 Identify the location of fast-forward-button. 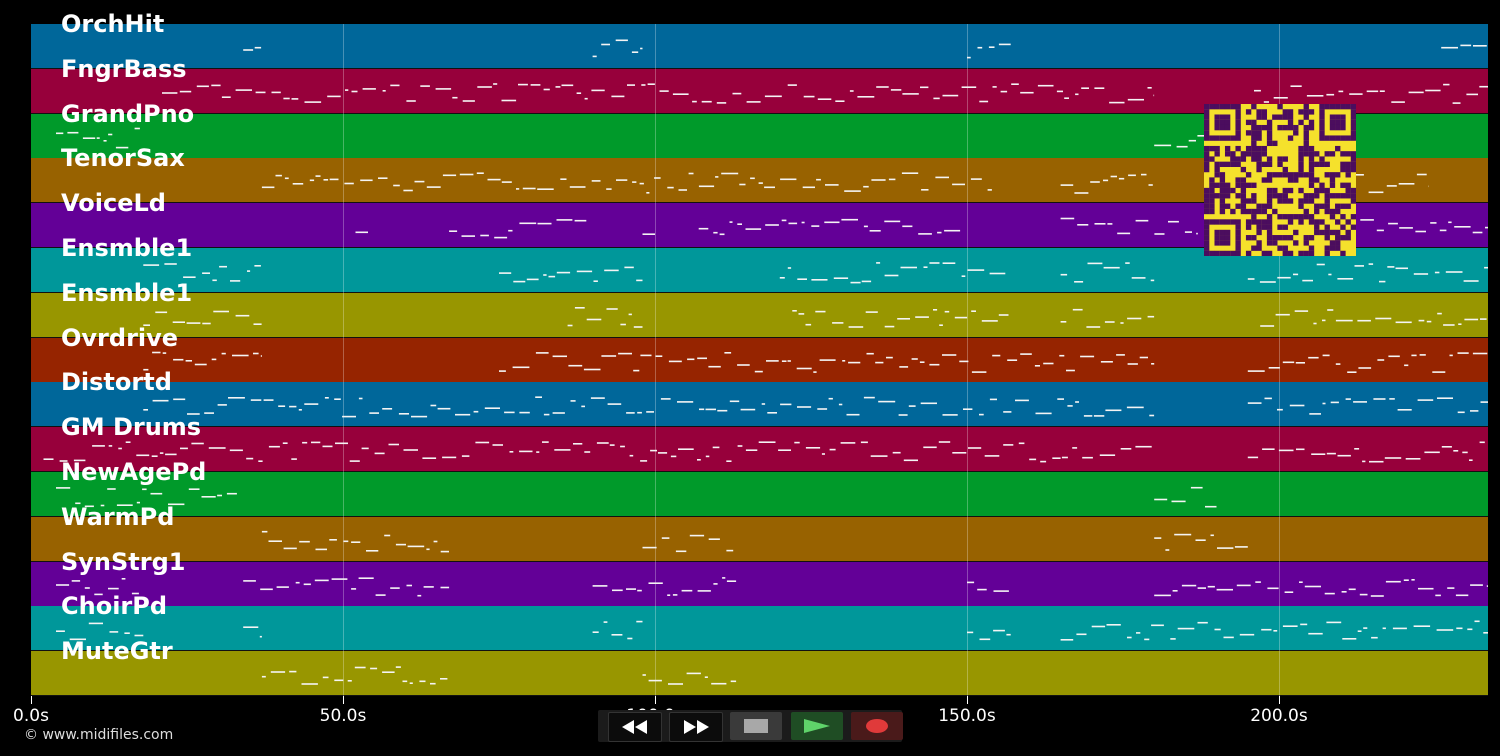
(696, 727).